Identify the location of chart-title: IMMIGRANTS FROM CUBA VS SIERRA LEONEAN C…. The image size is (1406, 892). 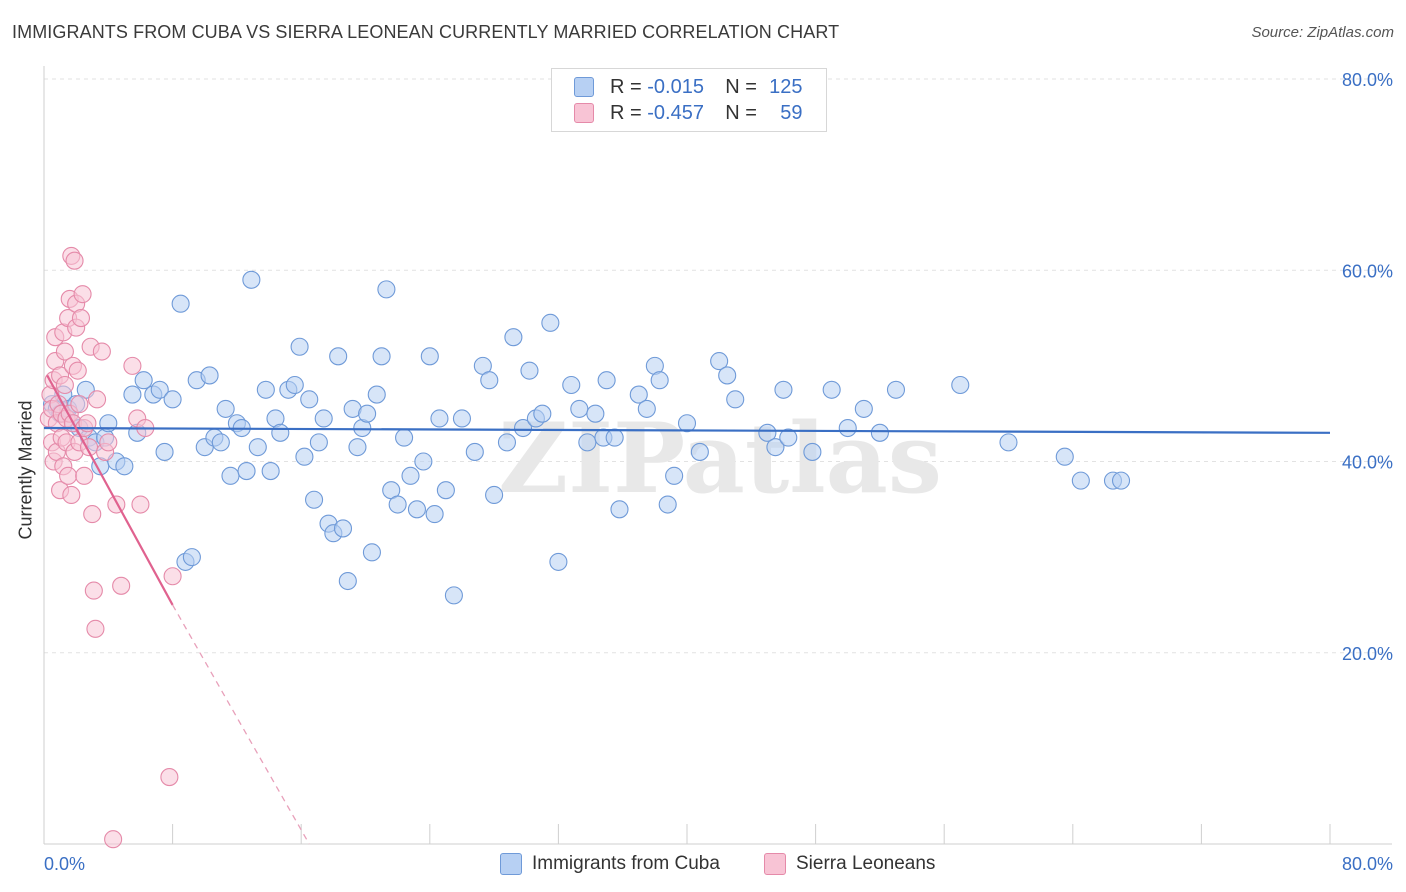
(426, 32).